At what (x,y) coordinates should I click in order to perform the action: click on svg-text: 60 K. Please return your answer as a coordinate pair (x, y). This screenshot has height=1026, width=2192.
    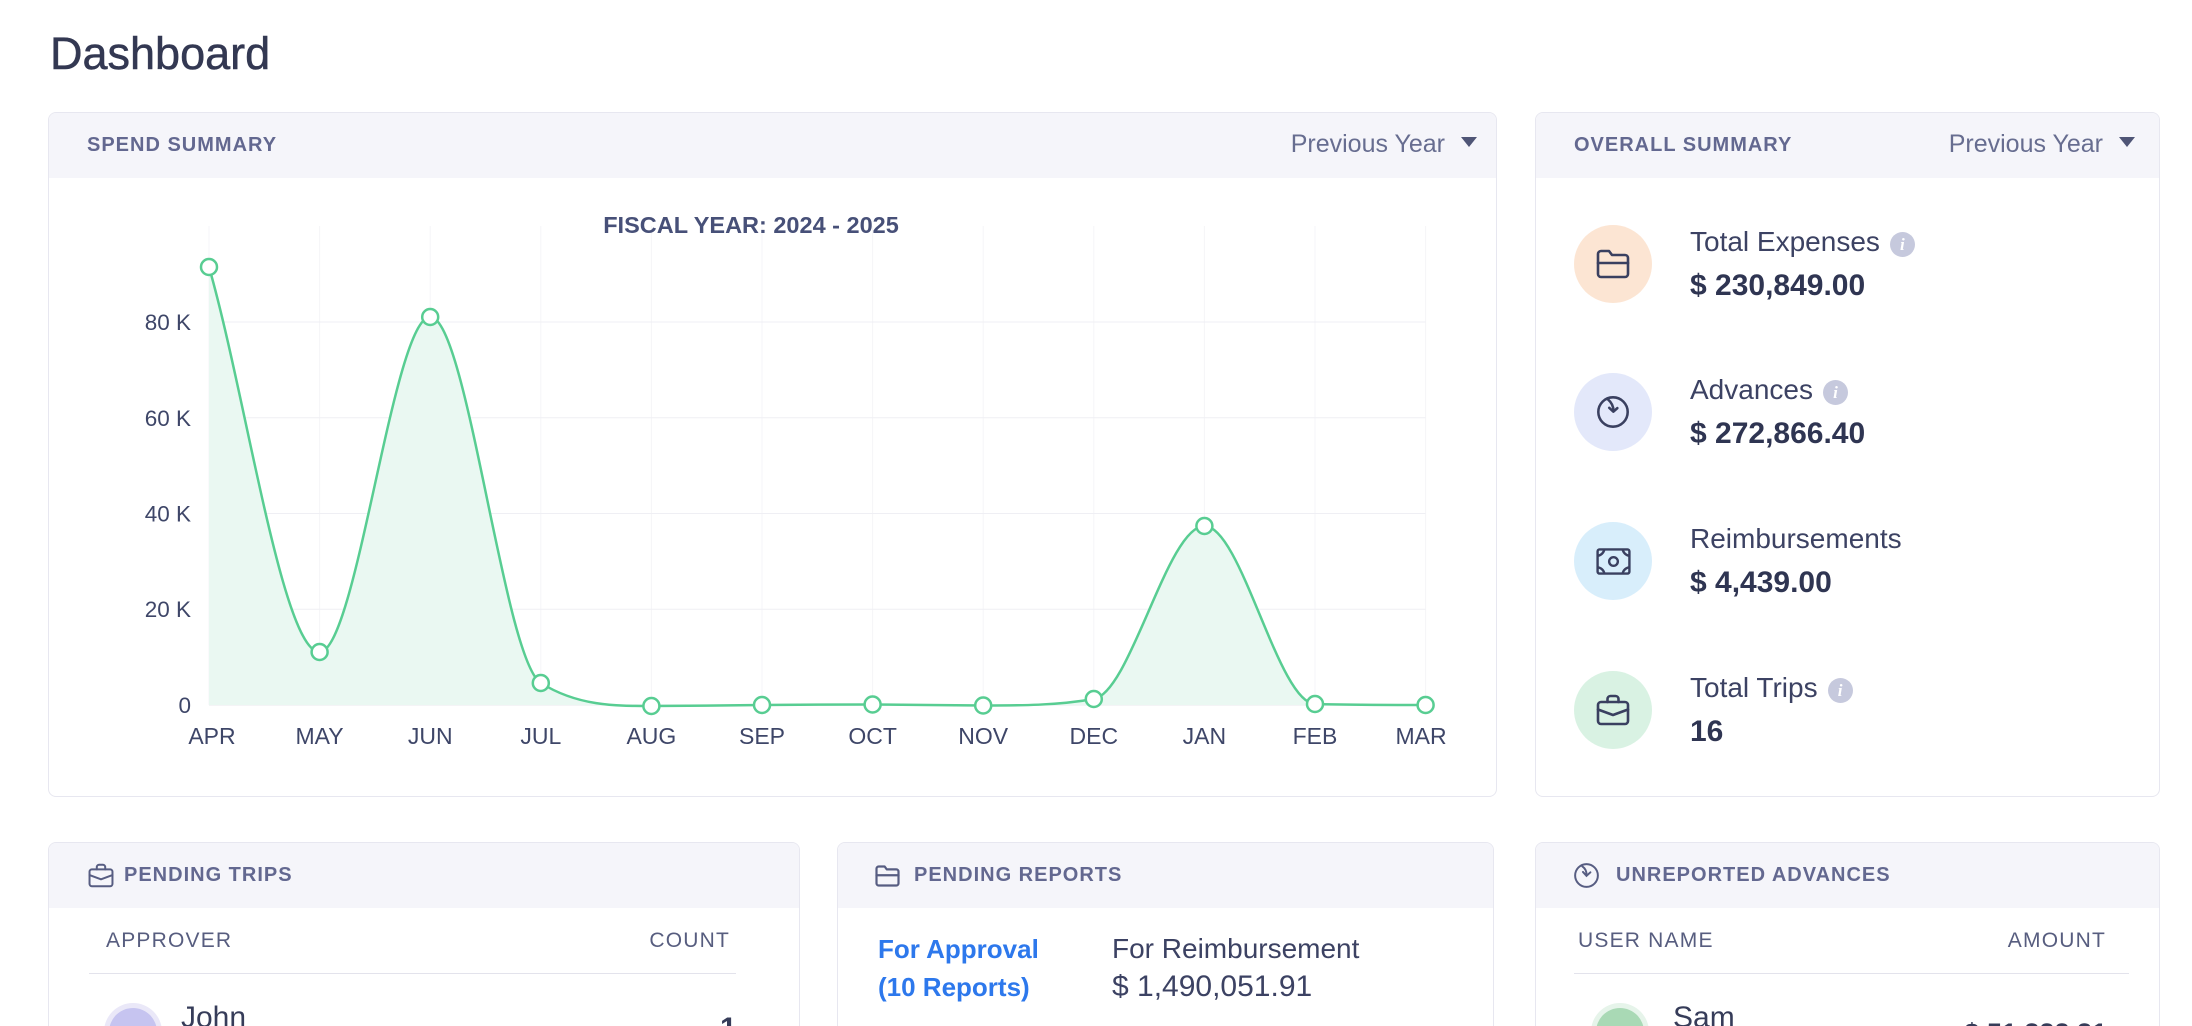
    Looking at the image, I should click on (168, 418).